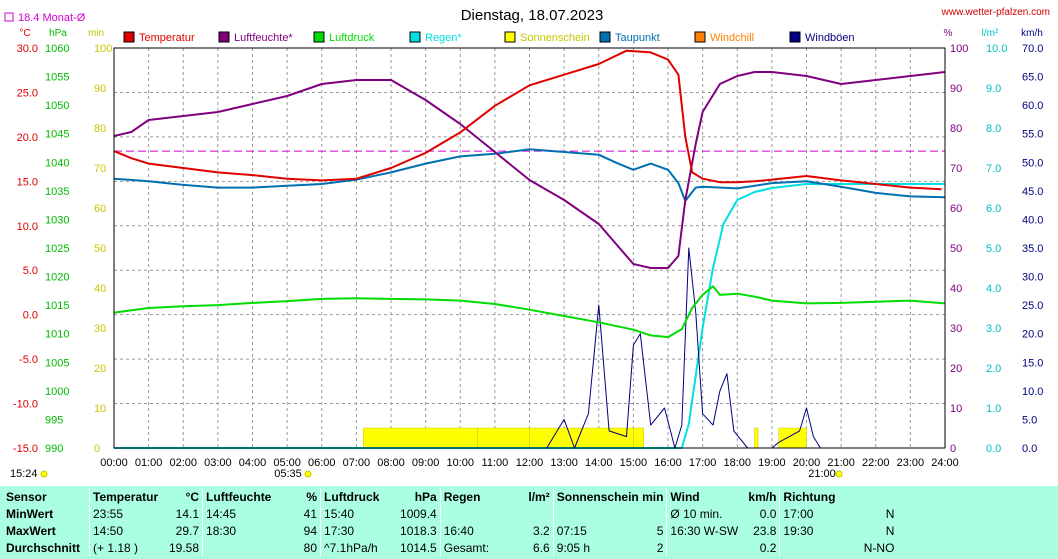 Image resolution: width=1058 pixels, height=559 pixels. I want to click on time-tick-label: 06:00, so click(322, 463).